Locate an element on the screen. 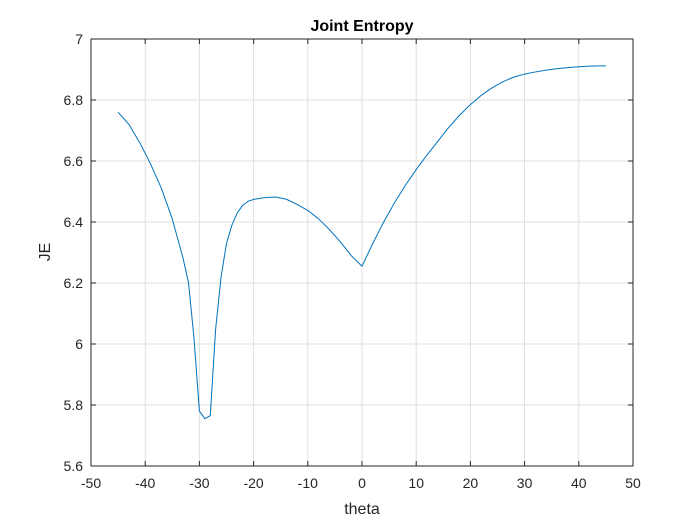  x-tick-label: -30 is located at coordinates (199, 483).